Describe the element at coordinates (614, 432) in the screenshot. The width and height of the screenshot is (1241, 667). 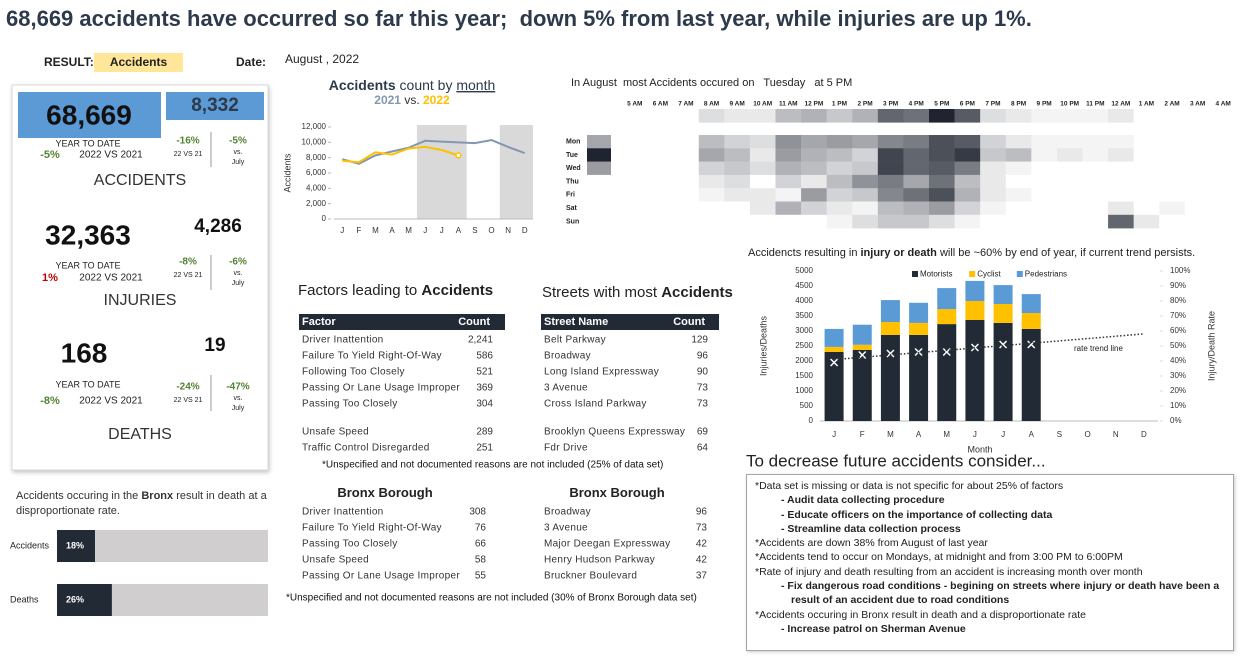
I see `table-cell: Brooklyn Queens Expressway` at that location.